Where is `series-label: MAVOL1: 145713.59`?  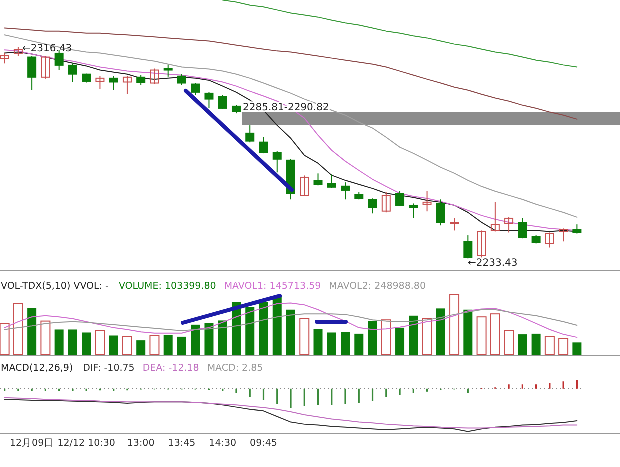 series-label: MAVOL1: 145713.59 is located at coordinates (273, 286).